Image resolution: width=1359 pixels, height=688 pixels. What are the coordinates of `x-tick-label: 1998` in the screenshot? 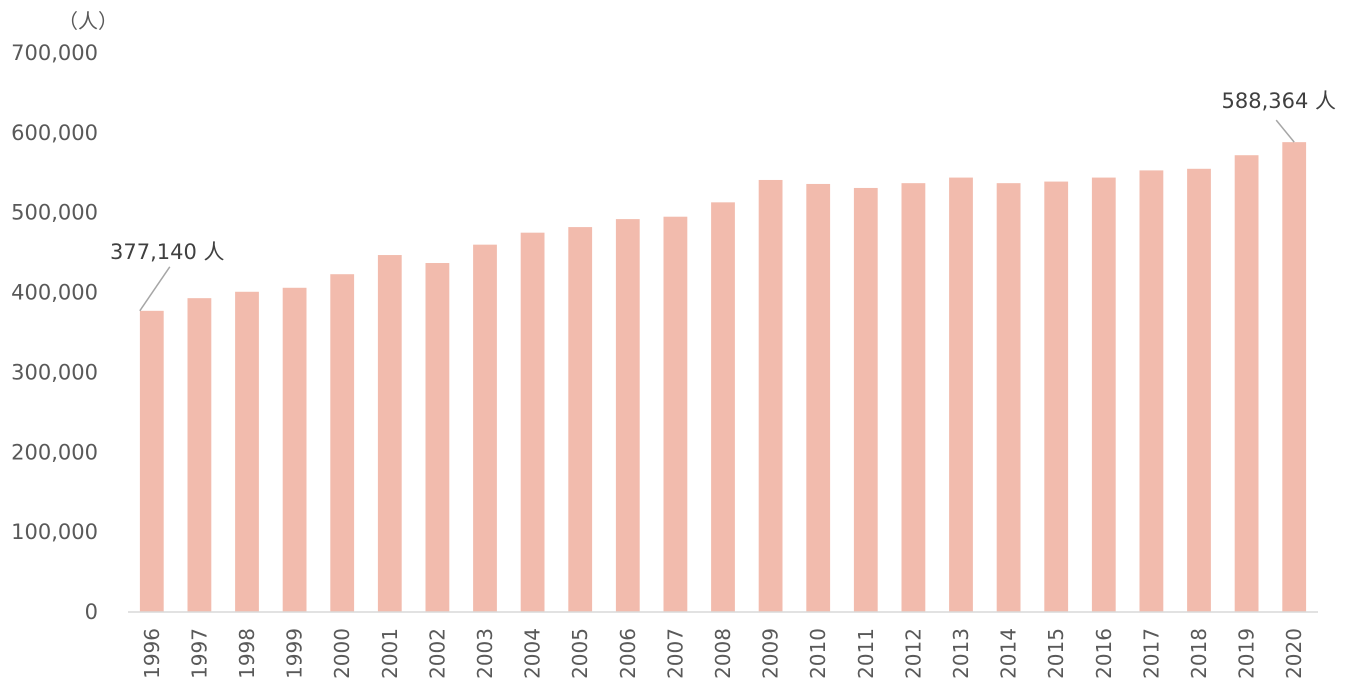 It's located at (247, 653).